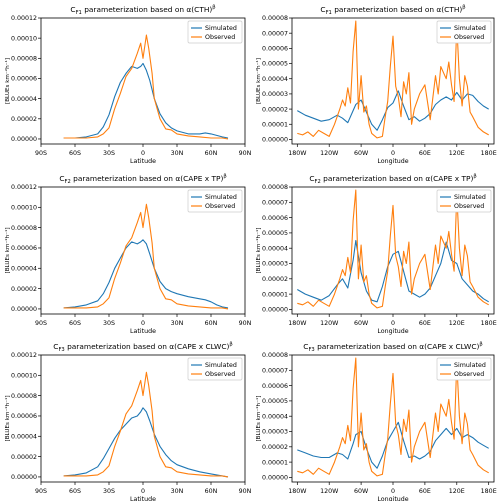  Describe the element at coordinates (275, 124) in the screenshot. I see `y-tick-label: 0.00001` at that location.